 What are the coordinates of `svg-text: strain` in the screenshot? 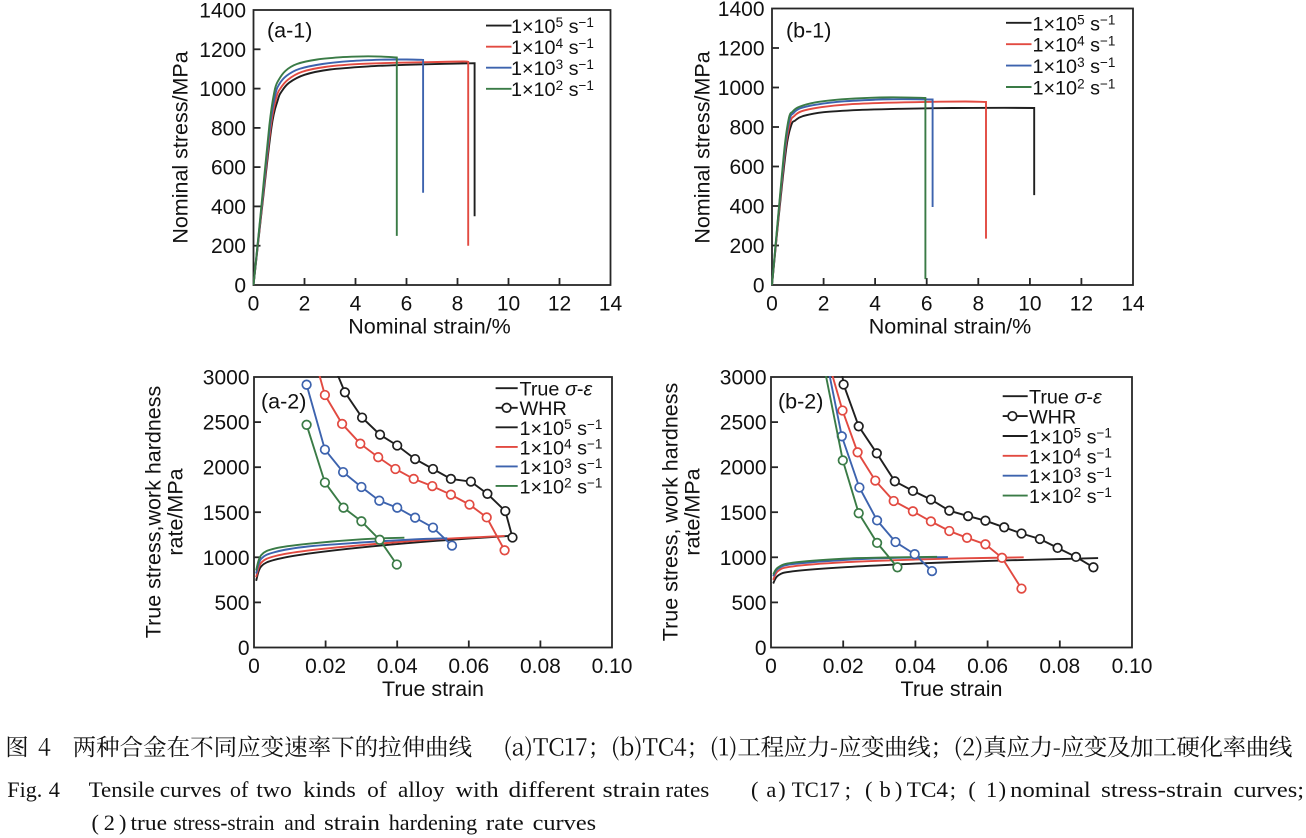 It's located at (352, 822).